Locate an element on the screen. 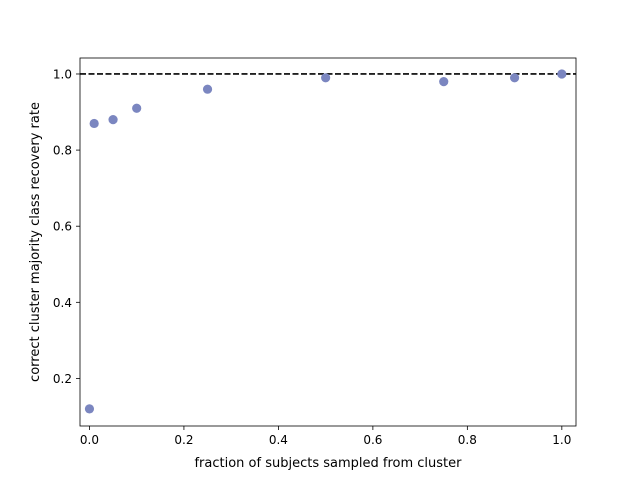 The width and height of the screenshot is (640, 480). x-tick-label: 0.6 is located at coordinates (372, 440).